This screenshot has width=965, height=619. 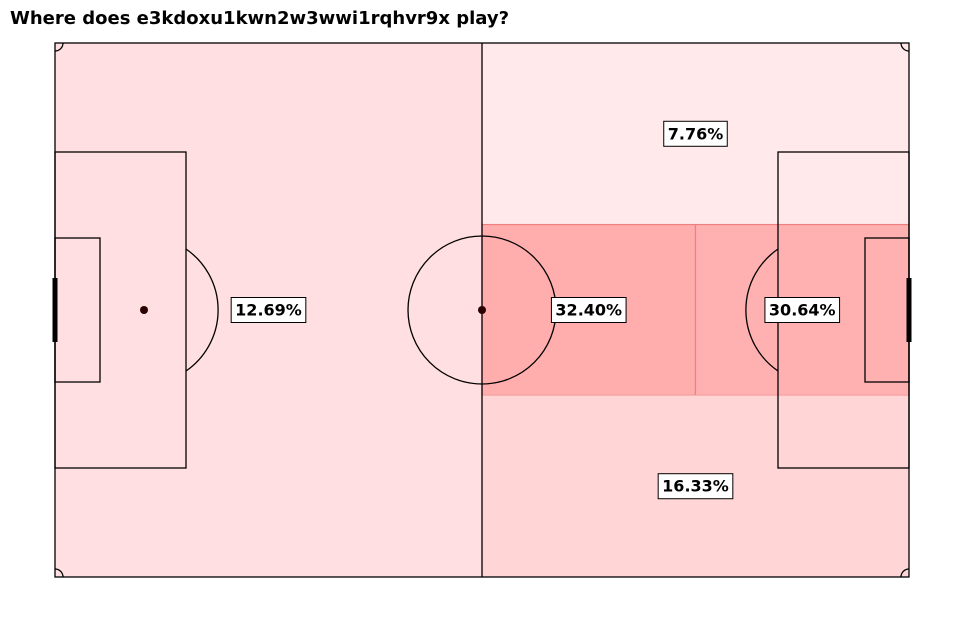 I want to click on corner-arc-top-right, so click(x=905, y=47).